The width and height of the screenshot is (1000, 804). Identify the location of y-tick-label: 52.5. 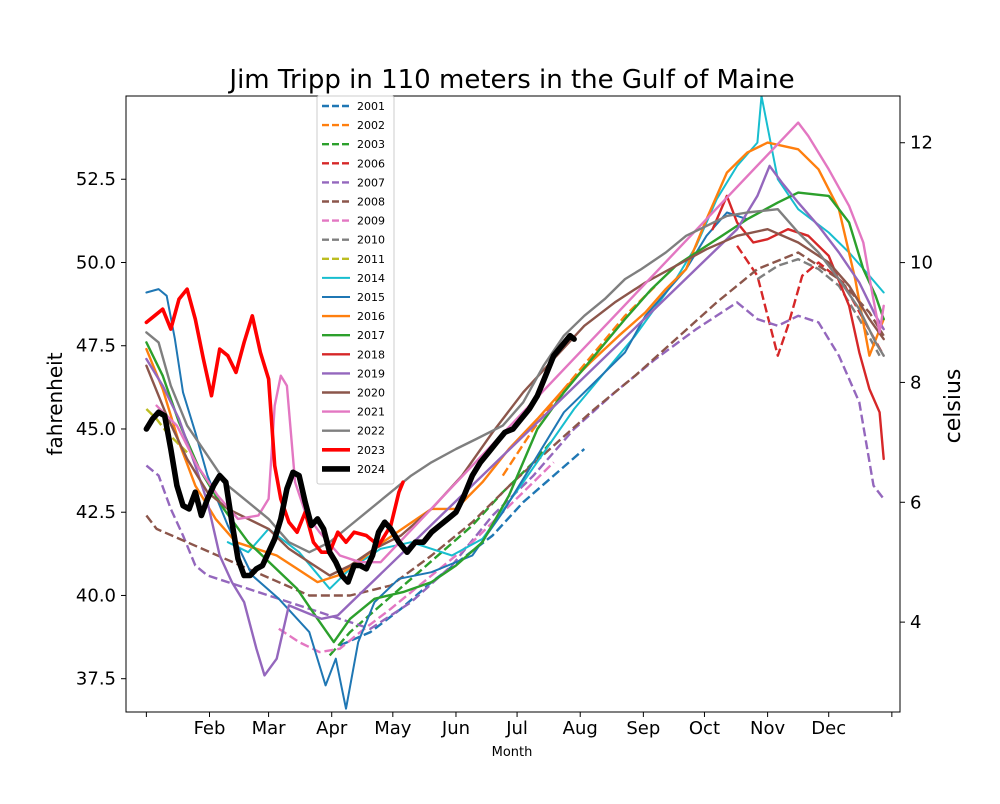
(96, 179).